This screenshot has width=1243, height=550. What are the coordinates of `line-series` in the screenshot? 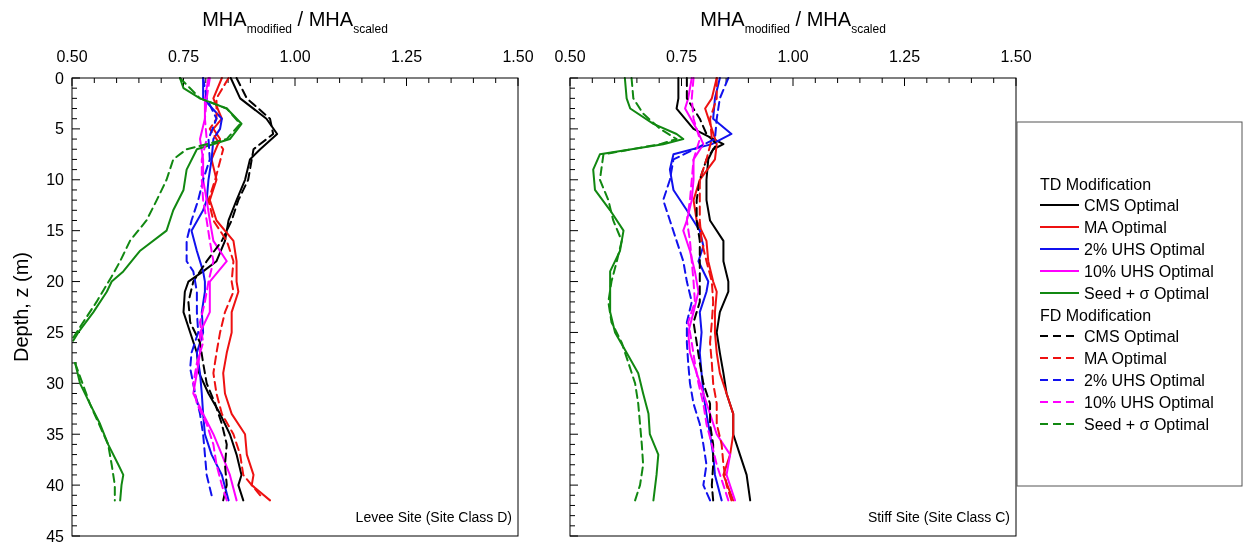 It's located at (240, 289).